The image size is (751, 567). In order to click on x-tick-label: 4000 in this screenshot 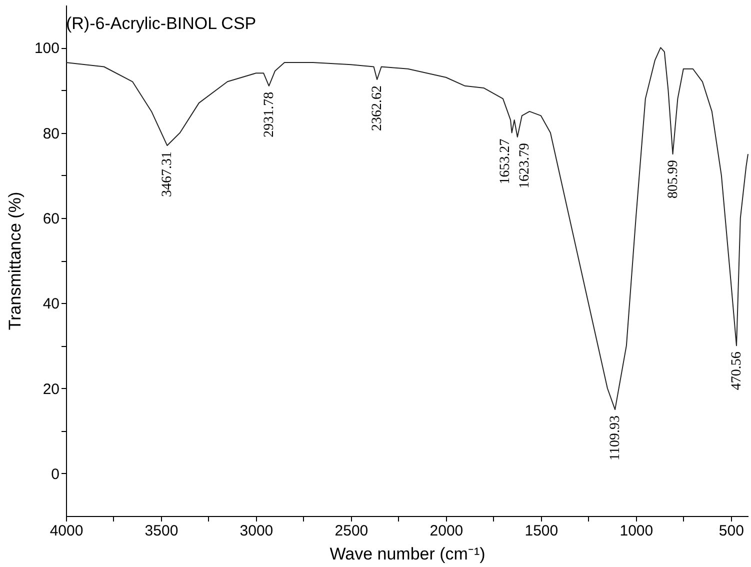, I will do `click(67, 531)`.